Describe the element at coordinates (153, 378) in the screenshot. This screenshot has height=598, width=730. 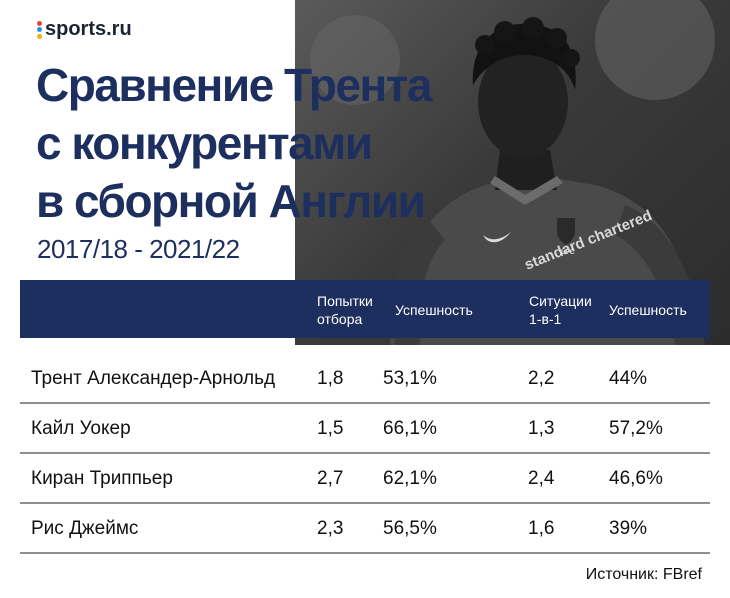
I see `player-name: Трент Александер-Арнольд` at that location.